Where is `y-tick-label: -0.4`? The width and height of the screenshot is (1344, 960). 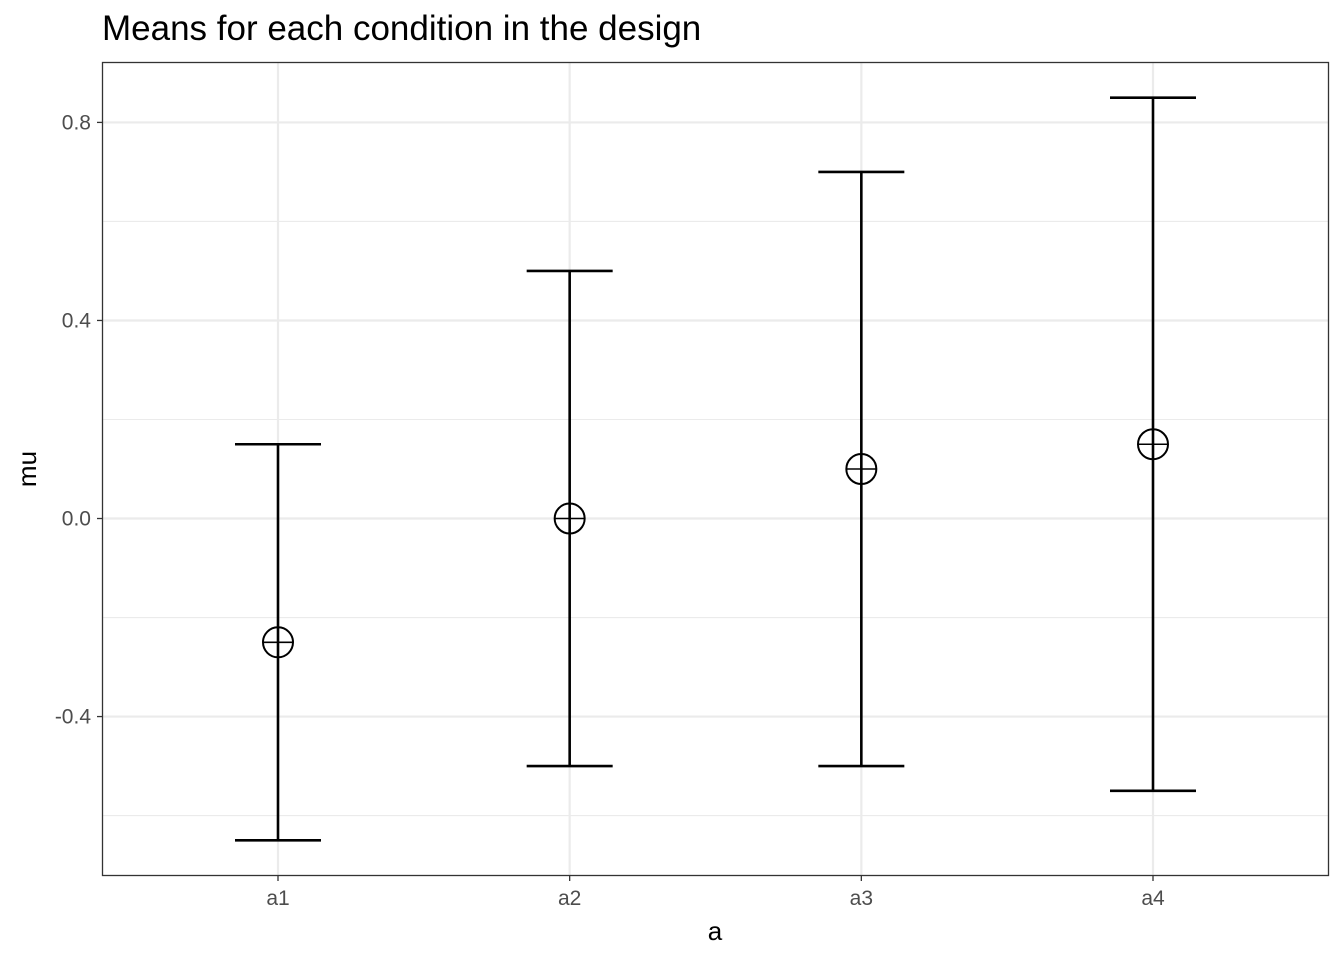 y-tick-label: -0.4 is located at coordinates (73, 717).